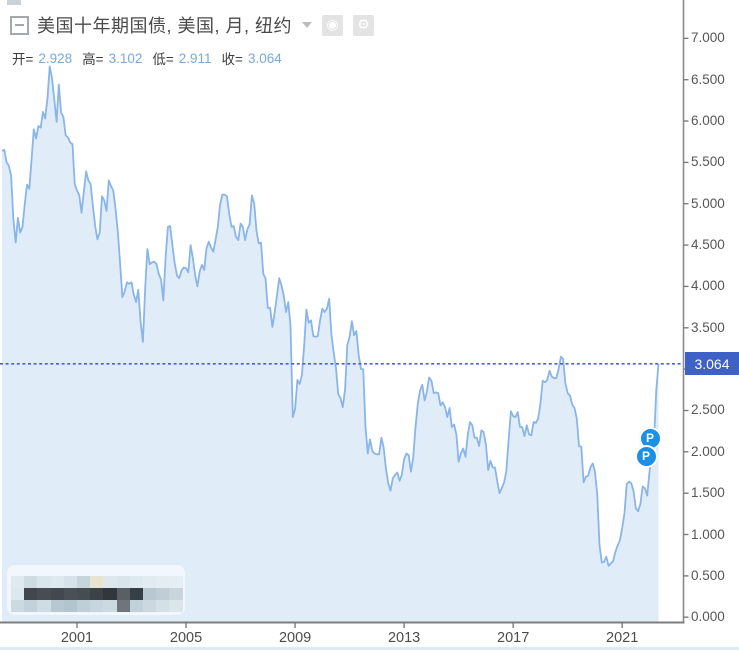 The height and width of the screenshot is (650, 739). Describe the element at coordinates (404, 638) in the screenshot. I see `x-tick-label: 2013` at that location.